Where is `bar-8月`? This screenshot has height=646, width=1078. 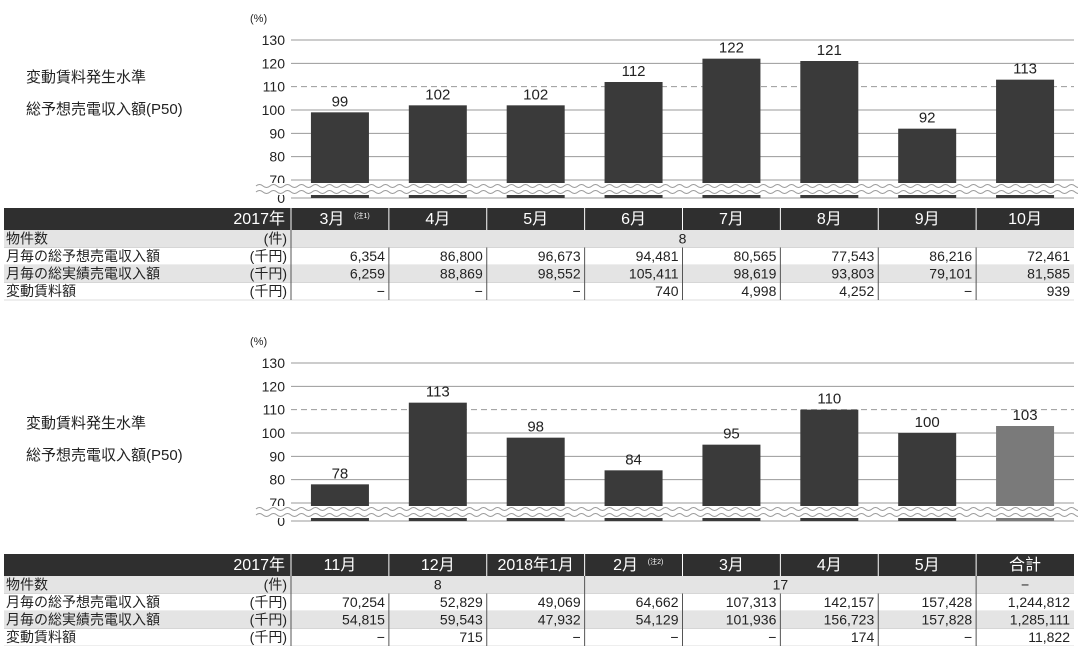 bar-8月 is located at coordinates (829, 129).